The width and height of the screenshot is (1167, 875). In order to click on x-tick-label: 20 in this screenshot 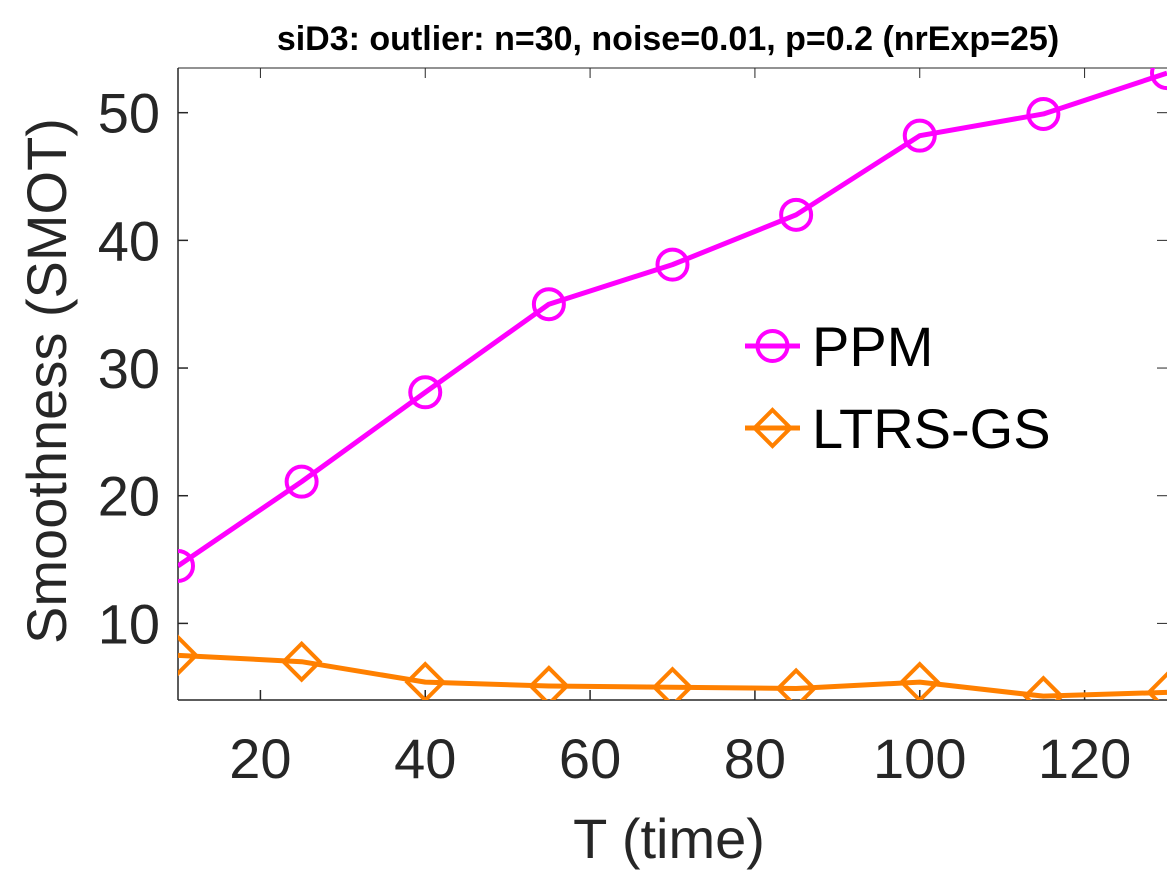, I will do `click(260, 758)`.